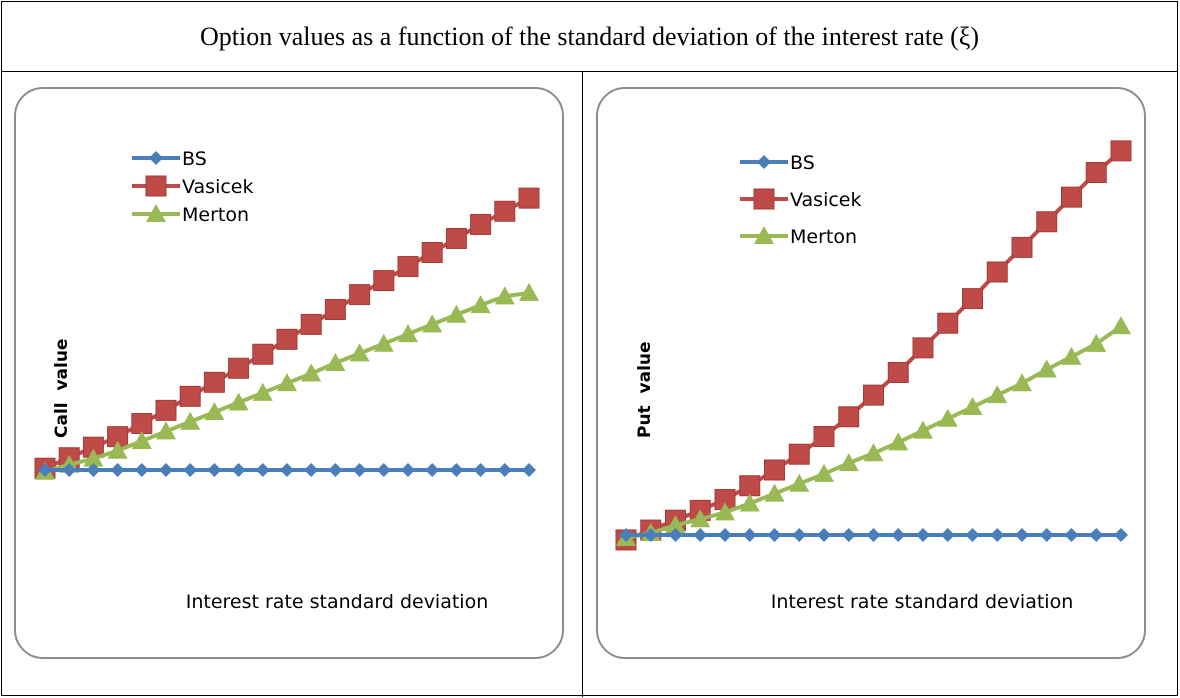  I want to click on column-divider, so click(582, 384).